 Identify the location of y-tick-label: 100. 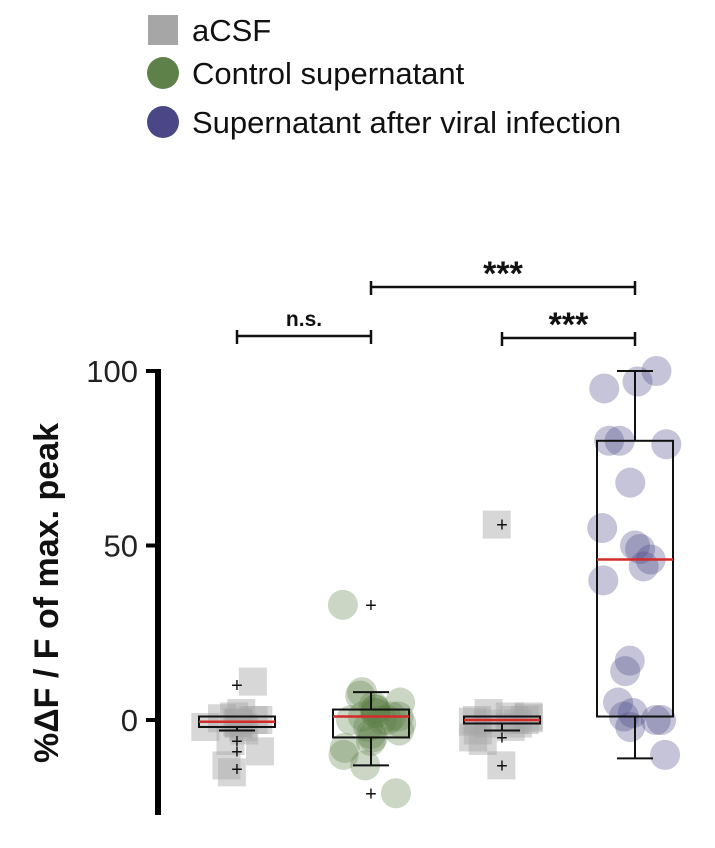
(112, 371).